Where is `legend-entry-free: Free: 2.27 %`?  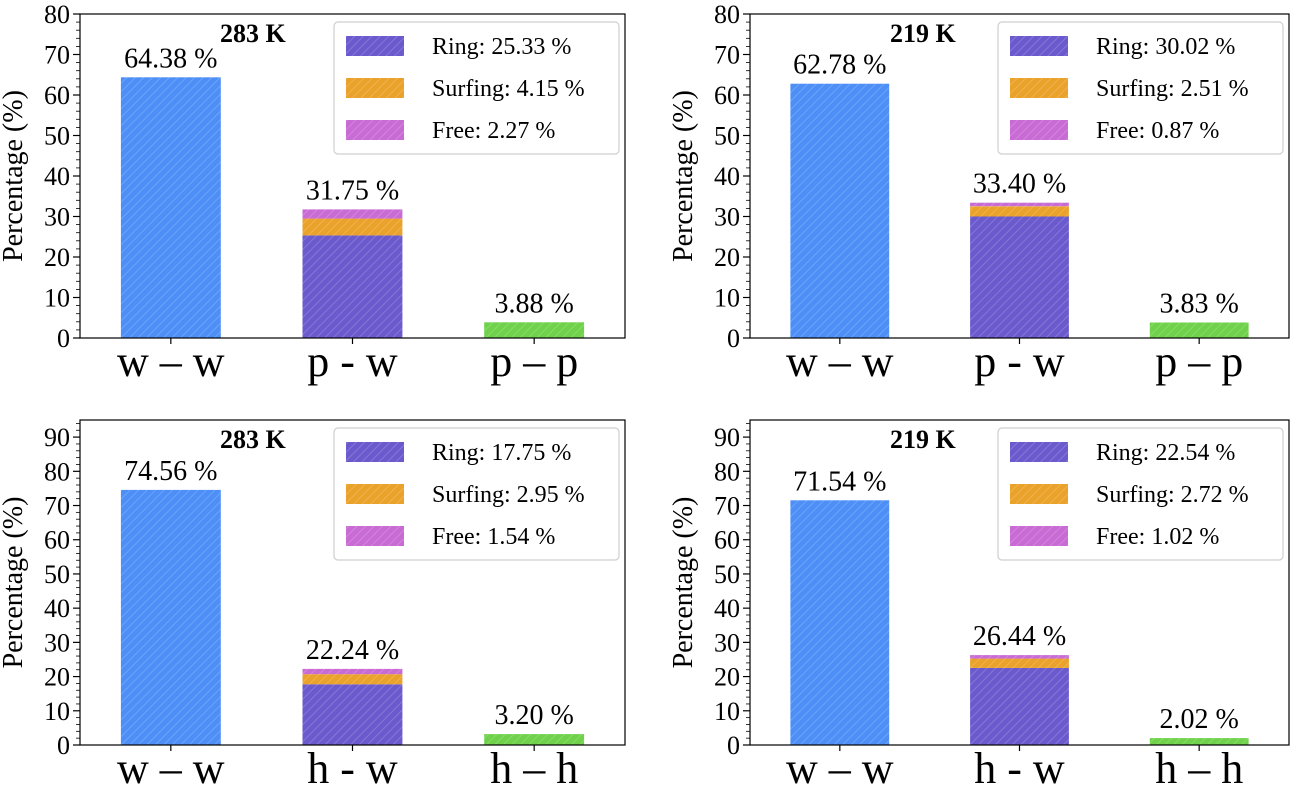 legend-entry-free: Free: 2.27 % is located at coordinates (493, 131).